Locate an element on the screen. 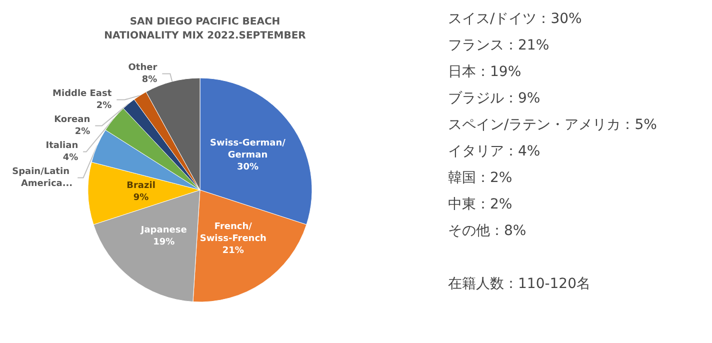 The image size is (712, 343). slice-label: Swiss-German/German is located at coordinates (248, 149).